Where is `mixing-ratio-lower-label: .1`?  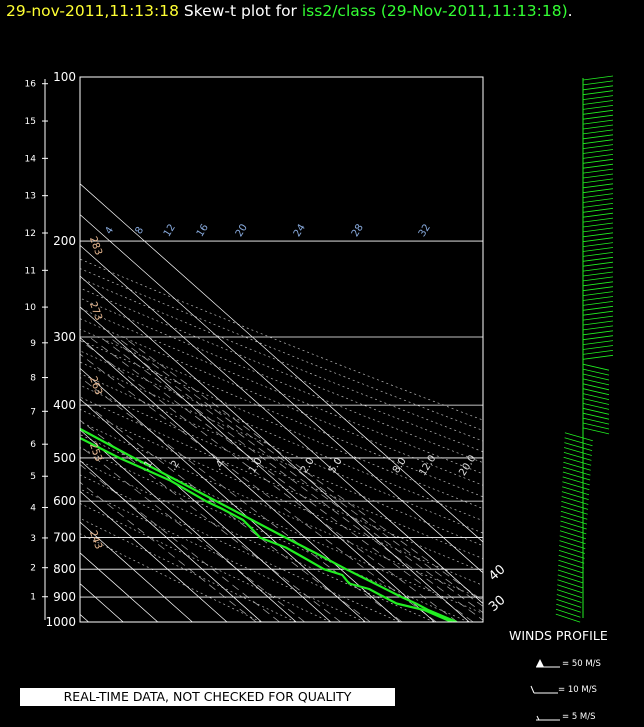 mixing-ratio-lower-label: .1 is located at coordinates (148, 466).